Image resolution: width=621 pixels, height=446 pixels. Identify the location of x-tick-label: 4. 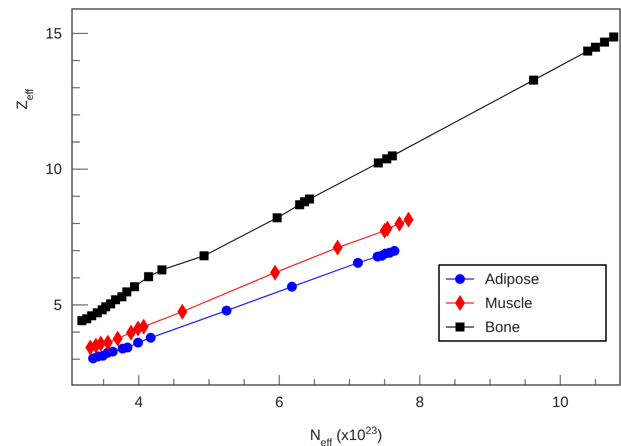
(138, 402).